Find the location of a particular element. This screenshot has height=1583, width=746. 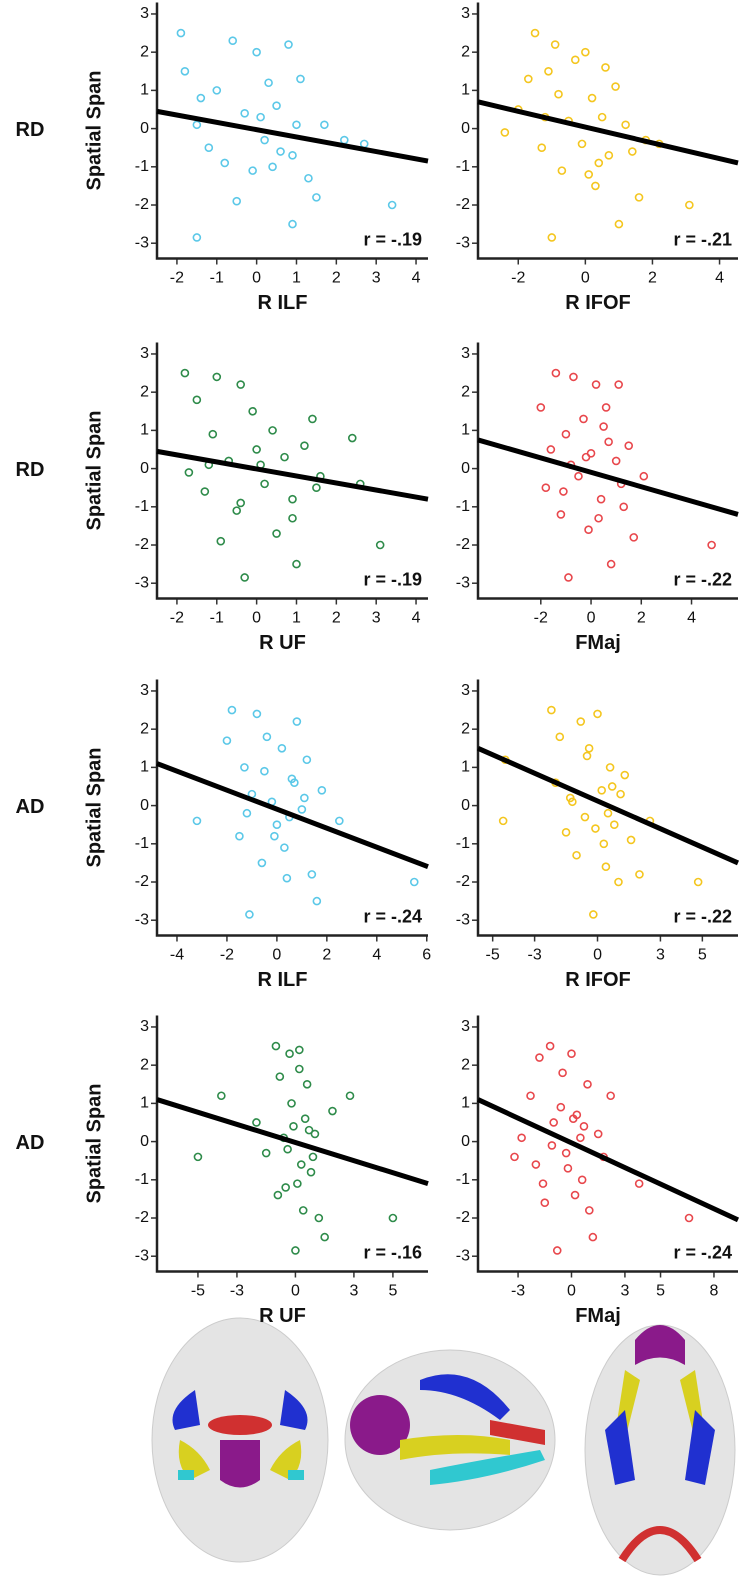

x-tick-label: 5 is located at coordinates (392, 1291).